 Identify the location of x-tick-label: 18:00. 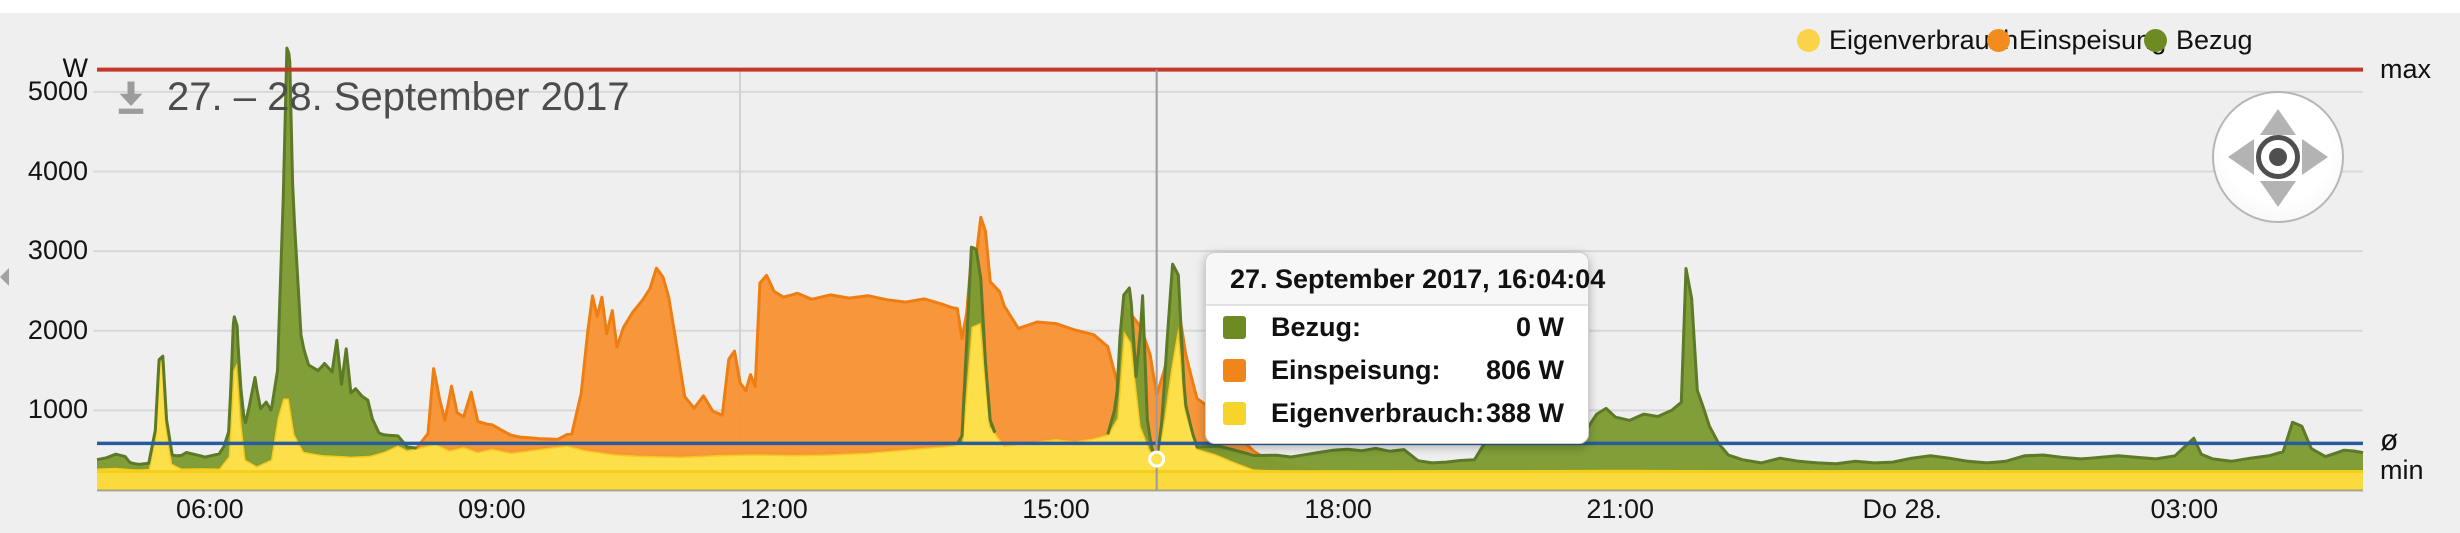
(1338, 509).